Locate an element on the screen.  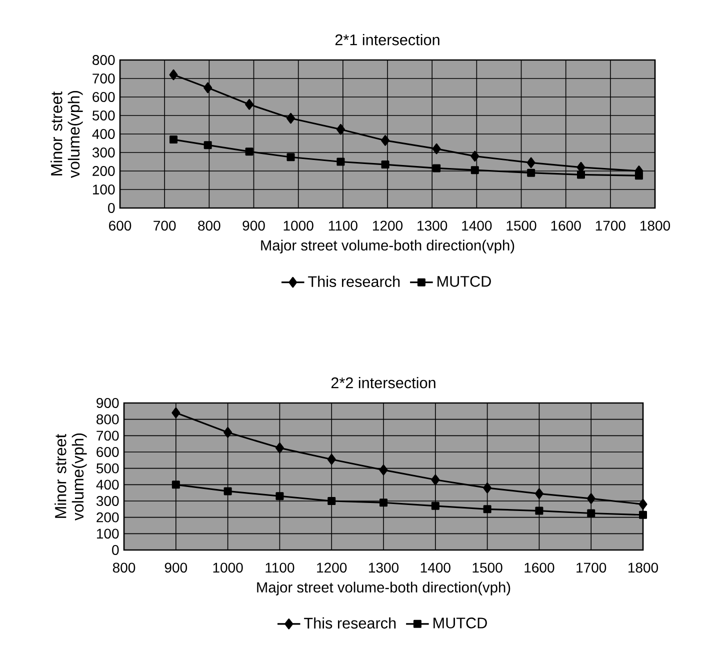
y-tick-label: 900 is located at coordinates (107, 403).